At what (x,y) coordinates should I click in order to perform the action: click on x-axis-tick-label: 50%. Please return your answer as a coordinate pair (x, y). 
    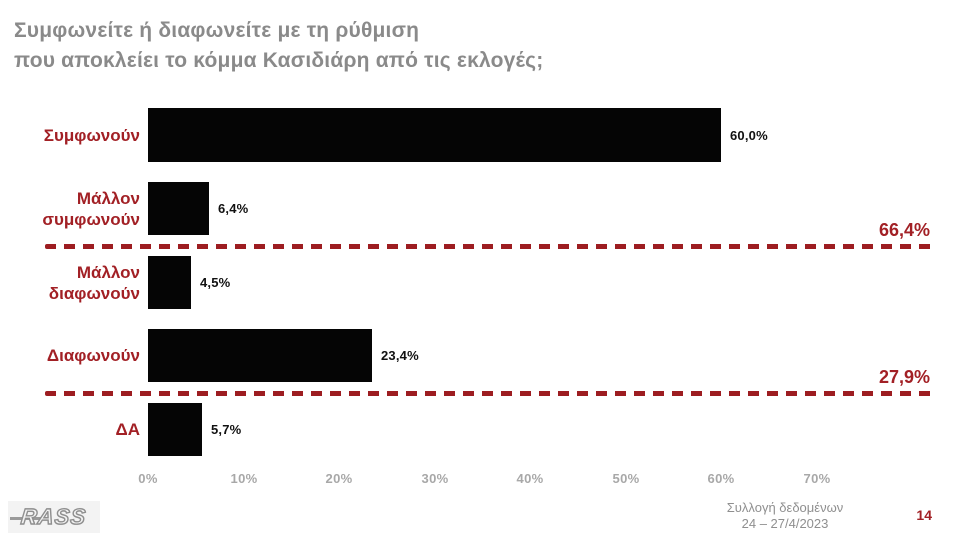
    Looking at the image, I should click on (626, 478).